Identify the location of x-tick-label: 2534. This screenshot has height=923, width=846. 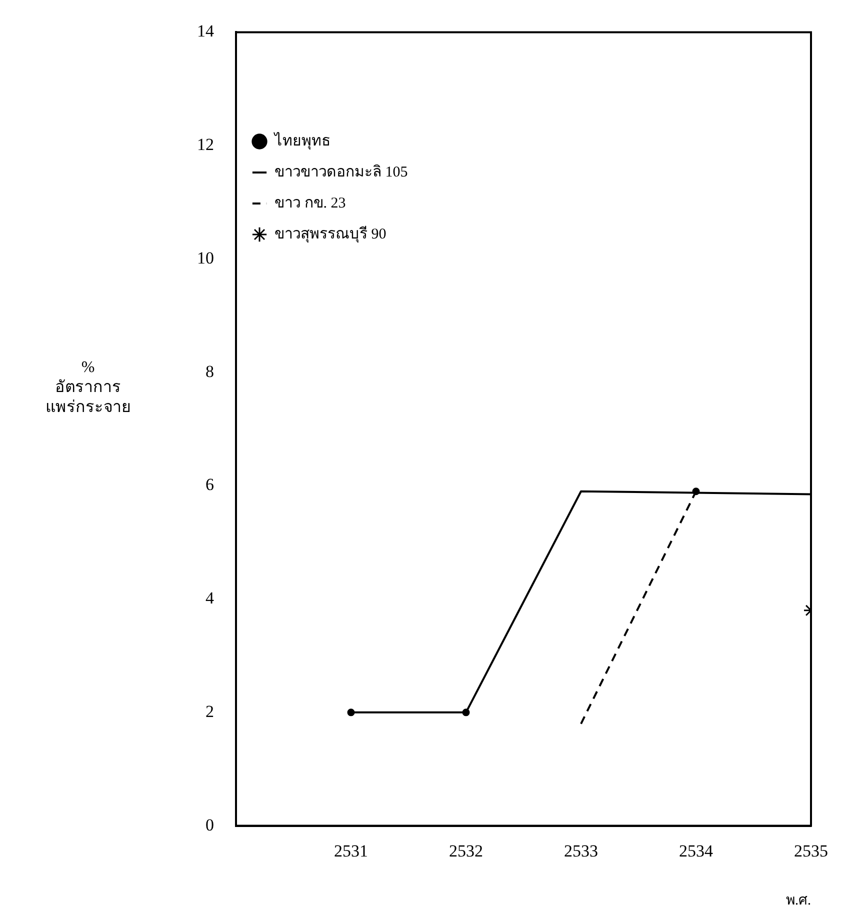
(696, 850).